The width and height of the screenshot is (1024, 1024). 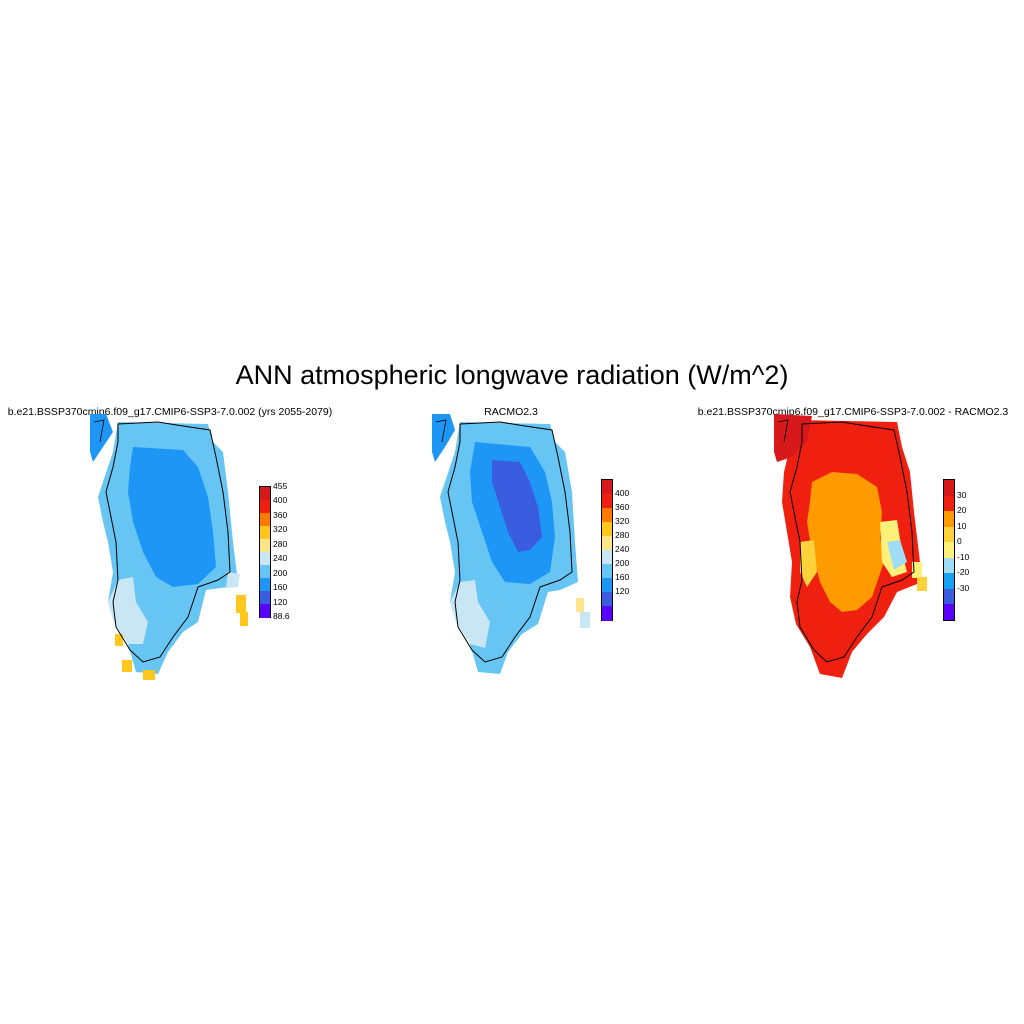 What do you see at coordinates (622, 521) in the screenshot?
I see `colorbar-obs-label: 320` at bounding box center [622, 521].